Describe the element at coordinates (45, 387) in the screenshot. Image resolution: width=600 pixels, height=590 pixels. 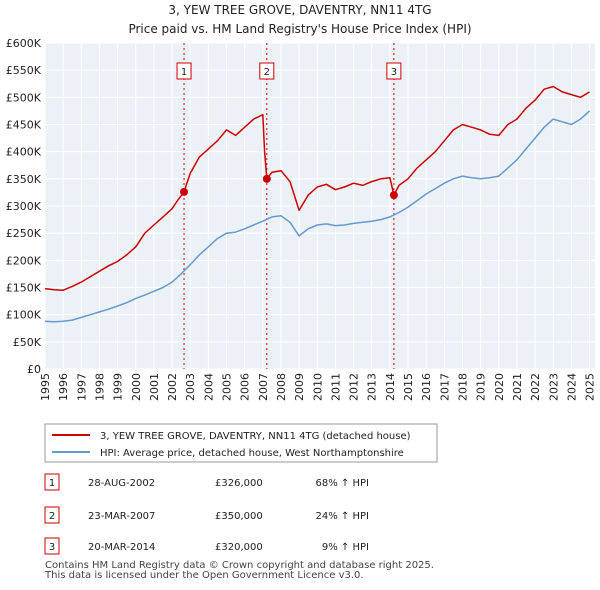
I see `x-tick-label: 1995` at that location.